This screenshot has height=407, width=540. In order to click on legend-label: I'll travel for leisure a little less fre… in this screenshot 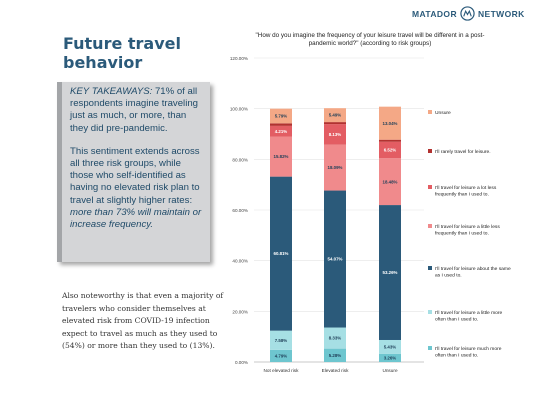, I will do `click(467, 230)`.